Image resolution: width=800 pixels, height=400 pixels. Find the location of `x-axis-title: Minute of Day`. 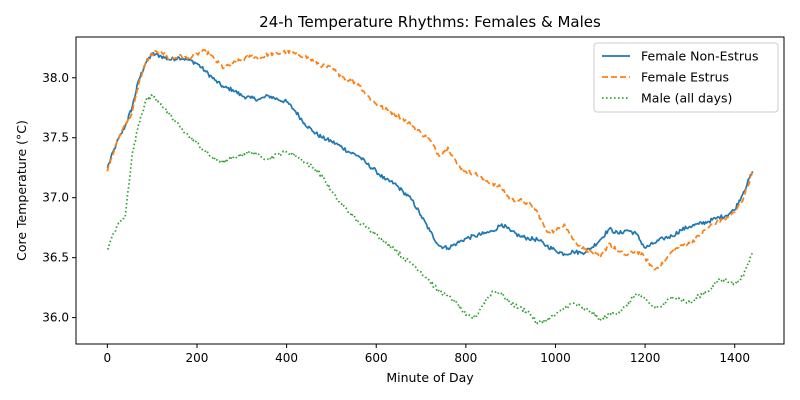

x-axis-title: Minute of Day is located at coordinates (430, 377).